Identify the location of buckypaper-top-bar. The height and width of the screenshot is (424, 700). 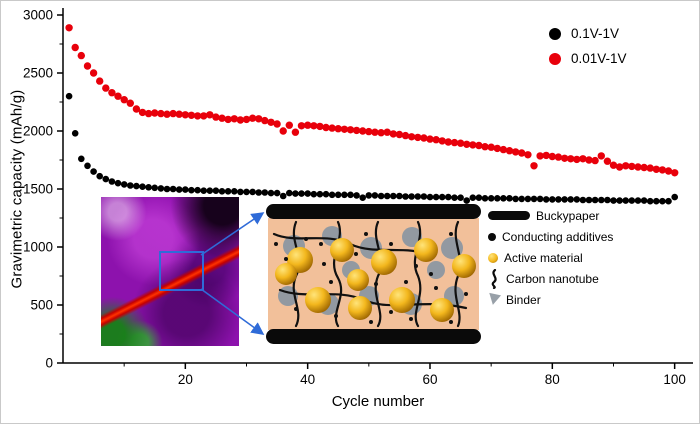
(373, 211).